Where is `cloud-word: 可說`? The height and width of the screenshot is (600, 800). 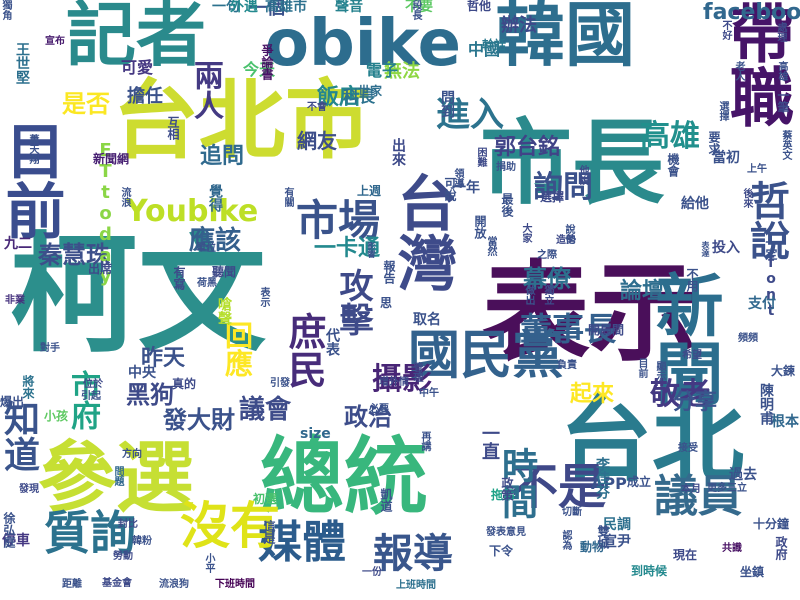
cloud-word: 可說 is located at coordinates (450, 189).